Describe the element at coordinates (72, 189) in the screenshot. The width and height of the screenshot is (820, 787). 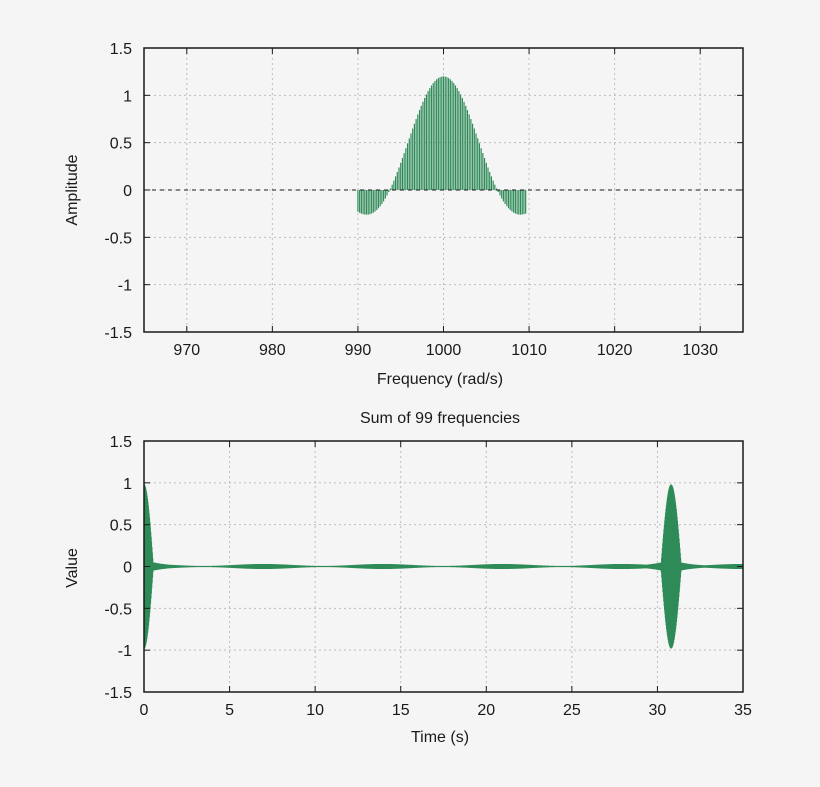
I see `frequency-y-axis-label: Amplitude` at that location.